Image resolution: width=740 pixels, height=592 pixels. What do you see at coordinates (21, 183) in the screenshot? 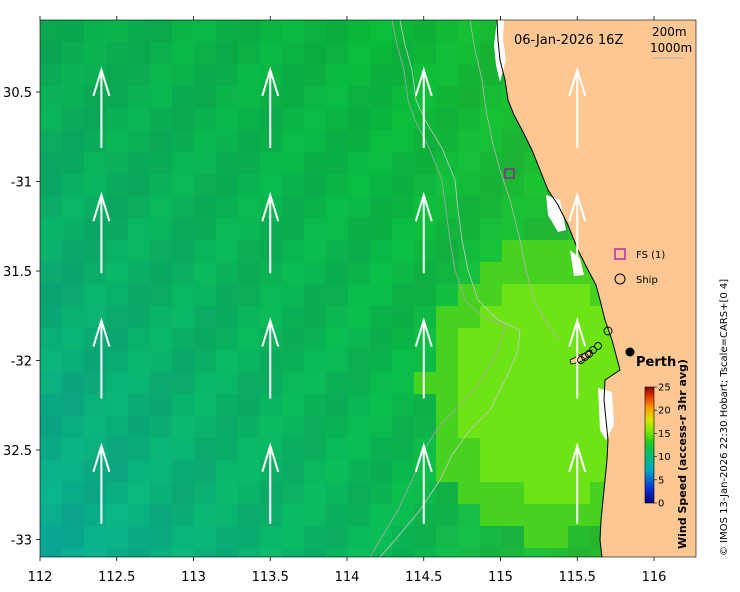
I see `y-tick-label: -31` at bounding box center [21, 183].